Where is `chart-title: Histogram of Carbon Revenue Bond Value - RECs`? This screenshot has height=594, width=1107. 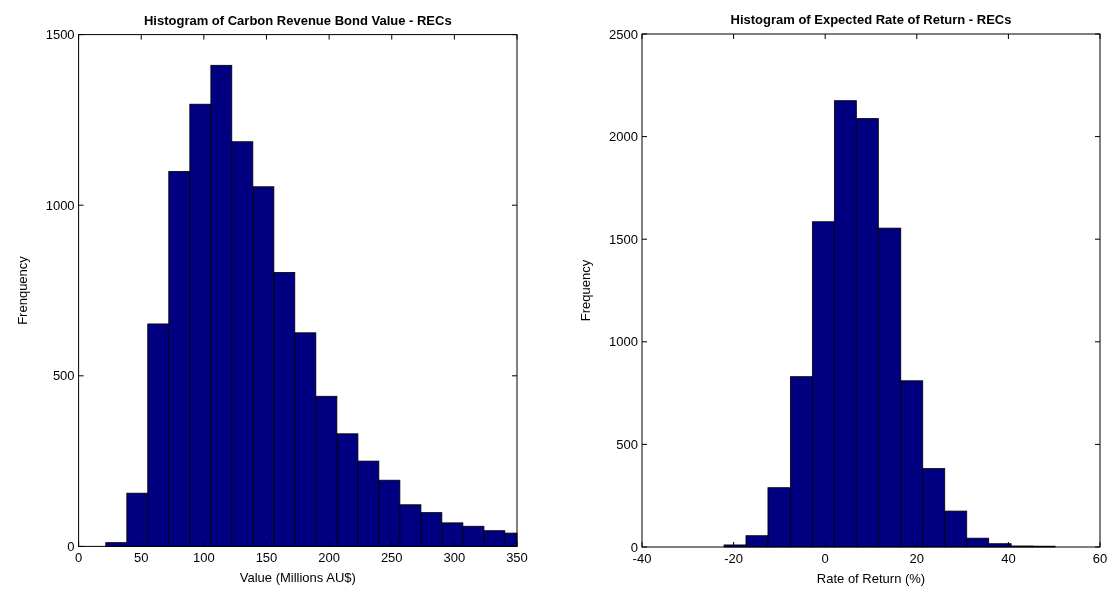 chart-title: Histogram of Carbon Revenue Bond Value - RECs is located at coordinates (297, 20).